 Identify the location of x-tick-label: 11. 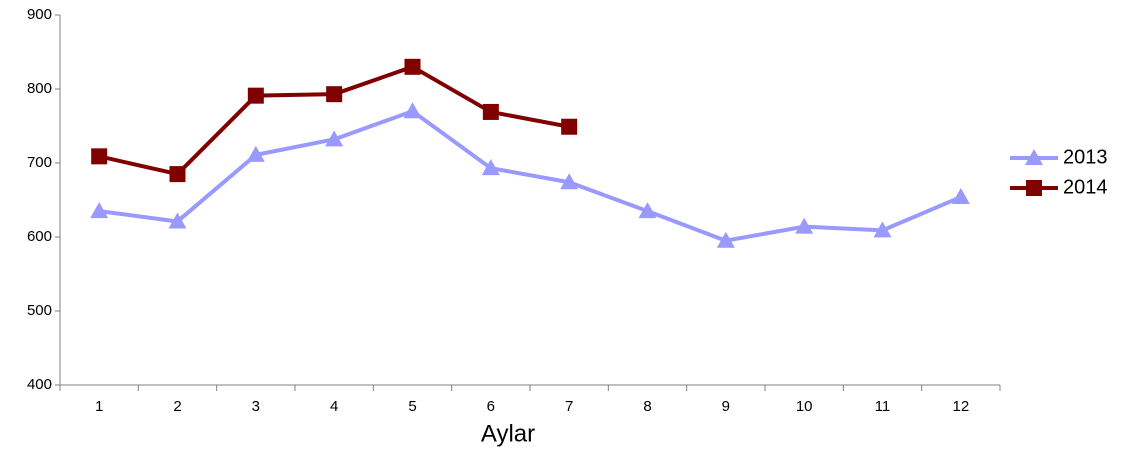
(883, 406).